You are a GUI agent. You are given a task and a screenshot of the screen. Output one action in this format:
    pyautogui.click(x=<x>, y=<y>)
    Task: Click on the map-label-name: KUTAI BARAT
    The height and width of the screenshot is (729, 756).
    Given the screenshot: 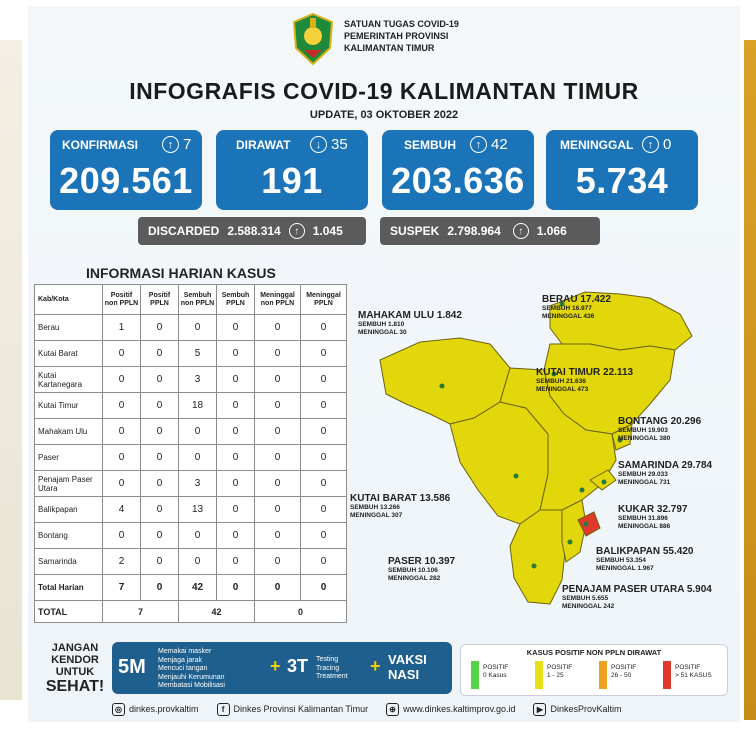 What is the action you would take?
    pyautogui.click(x=383, y=498)
    